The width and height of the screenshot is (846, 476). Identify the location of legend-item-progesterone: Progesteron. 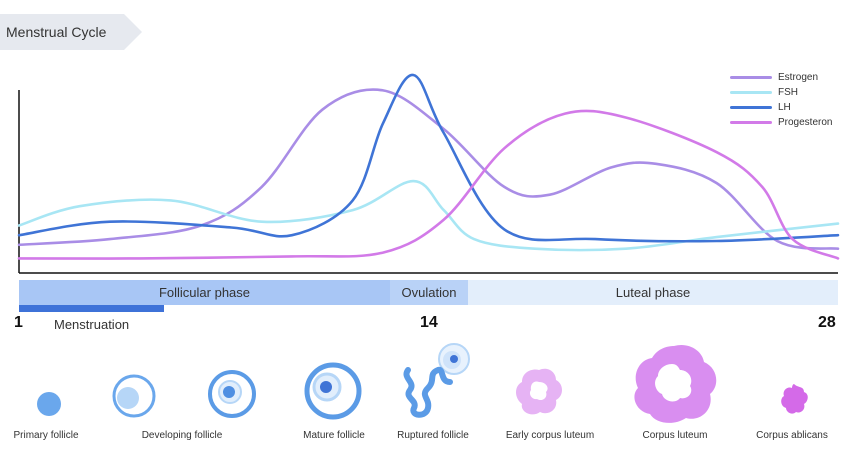
(781, 122).